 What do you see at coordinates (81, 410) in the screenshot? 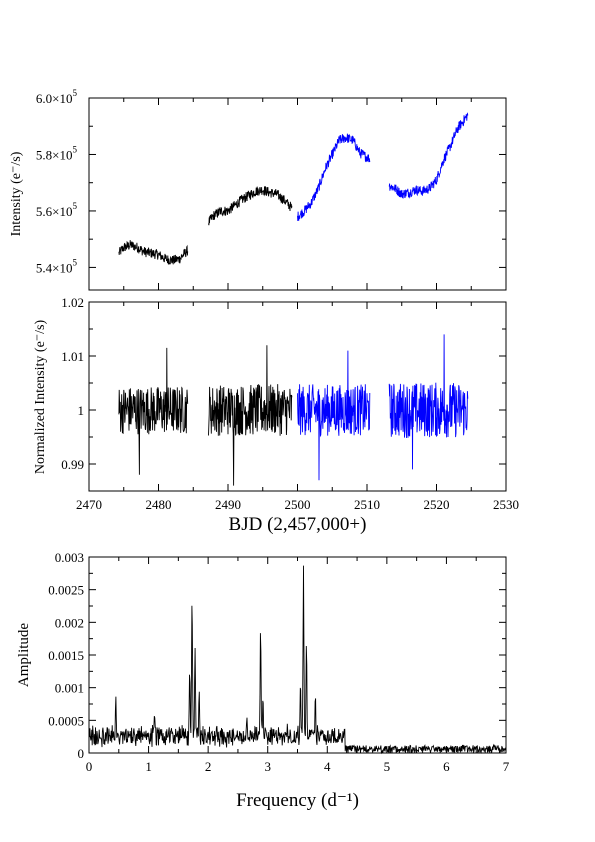
I see `y-tick-label: 1` at bounding box center [81, 410].